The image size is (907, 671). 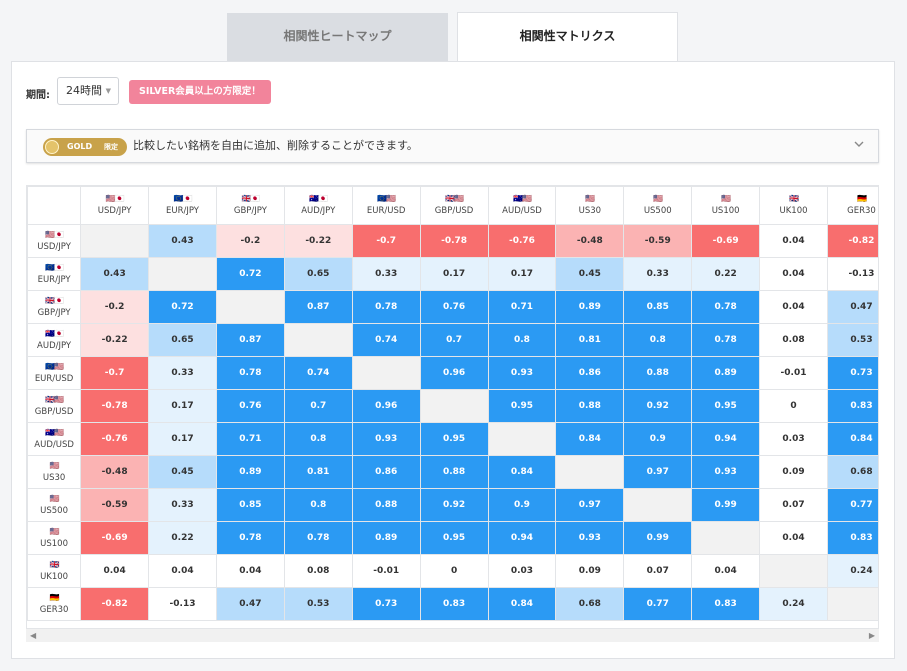 I want to click on column-header: 🇬🇧 UK100, so click(x=793, y=205).